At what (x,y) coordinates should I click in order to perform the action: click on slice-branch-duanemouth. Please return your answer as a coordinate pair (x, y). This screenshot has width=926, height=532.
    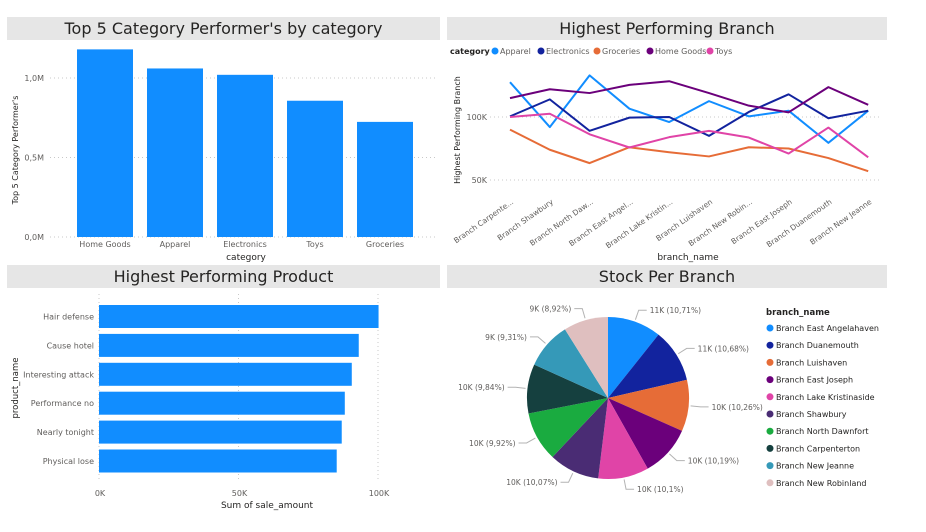
    Looking at the image, I should click on (647, 366).